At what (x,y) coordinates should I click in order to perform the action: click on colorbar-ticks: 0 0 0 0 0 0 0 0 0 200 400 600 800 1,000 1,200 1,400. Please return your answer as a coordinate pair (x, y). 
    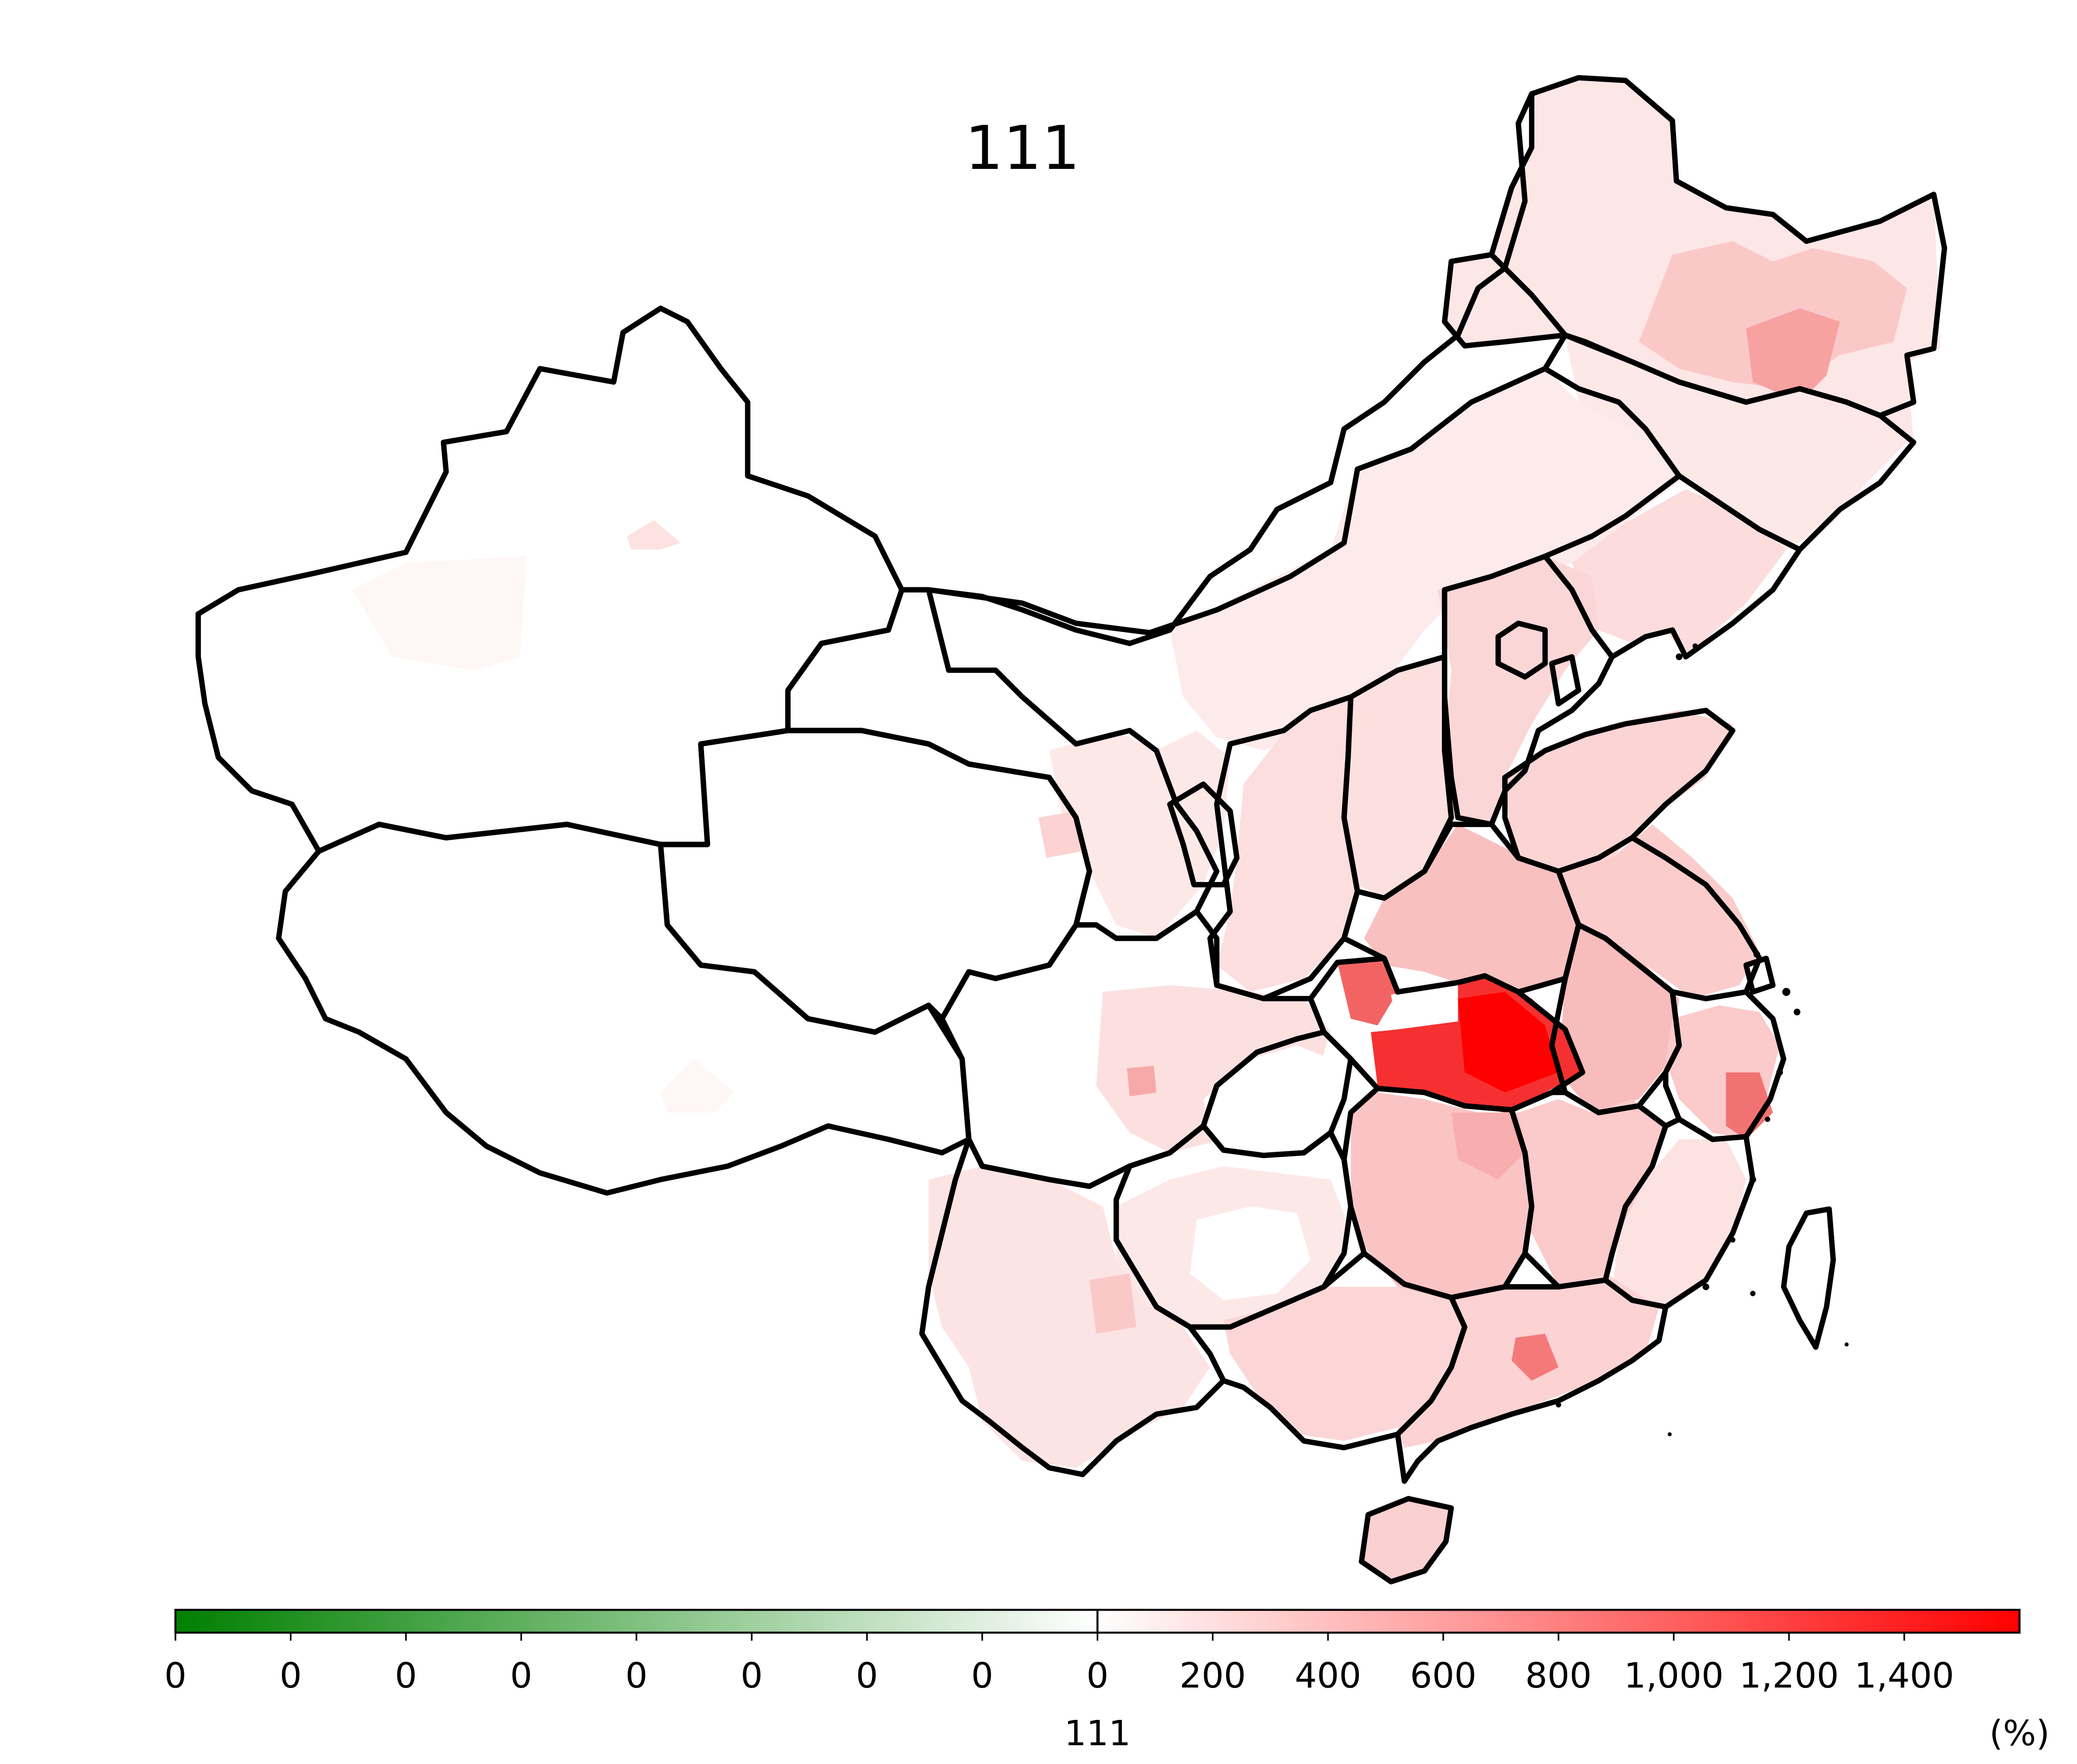
    Looking at the image, I should click on (1059, 1664).